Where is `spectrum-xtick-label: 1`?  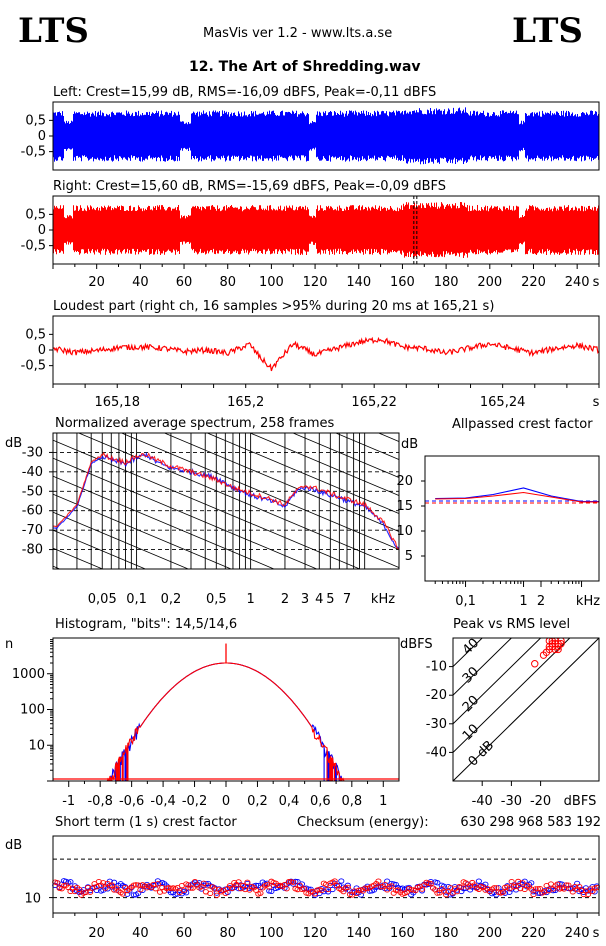
spectrum-xtick-label: 1 is located at coordinates (250, 599).